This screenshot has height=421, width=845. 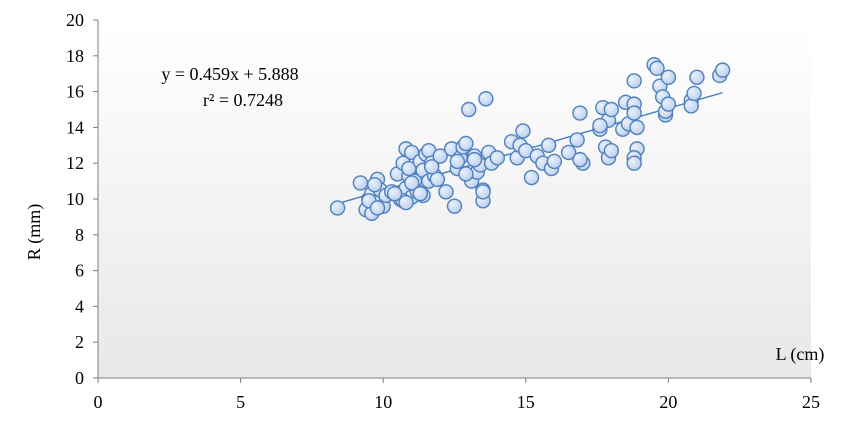 I want to click on y-tick-label: 12, so click(x=75, y=163).